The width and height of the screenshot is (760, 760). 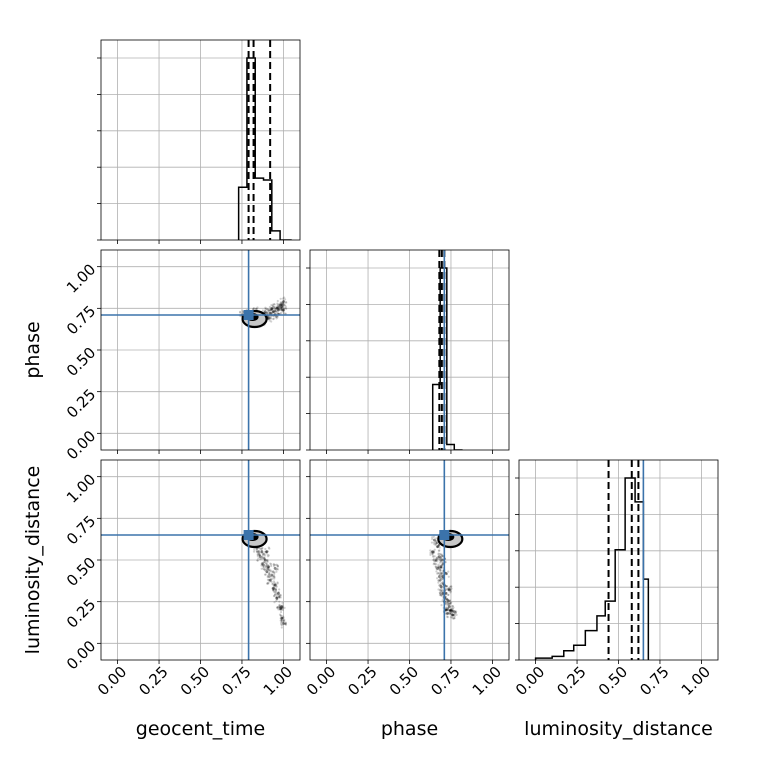 I want to click on x-tick-label: 0.75, so click(x=445, y=681).